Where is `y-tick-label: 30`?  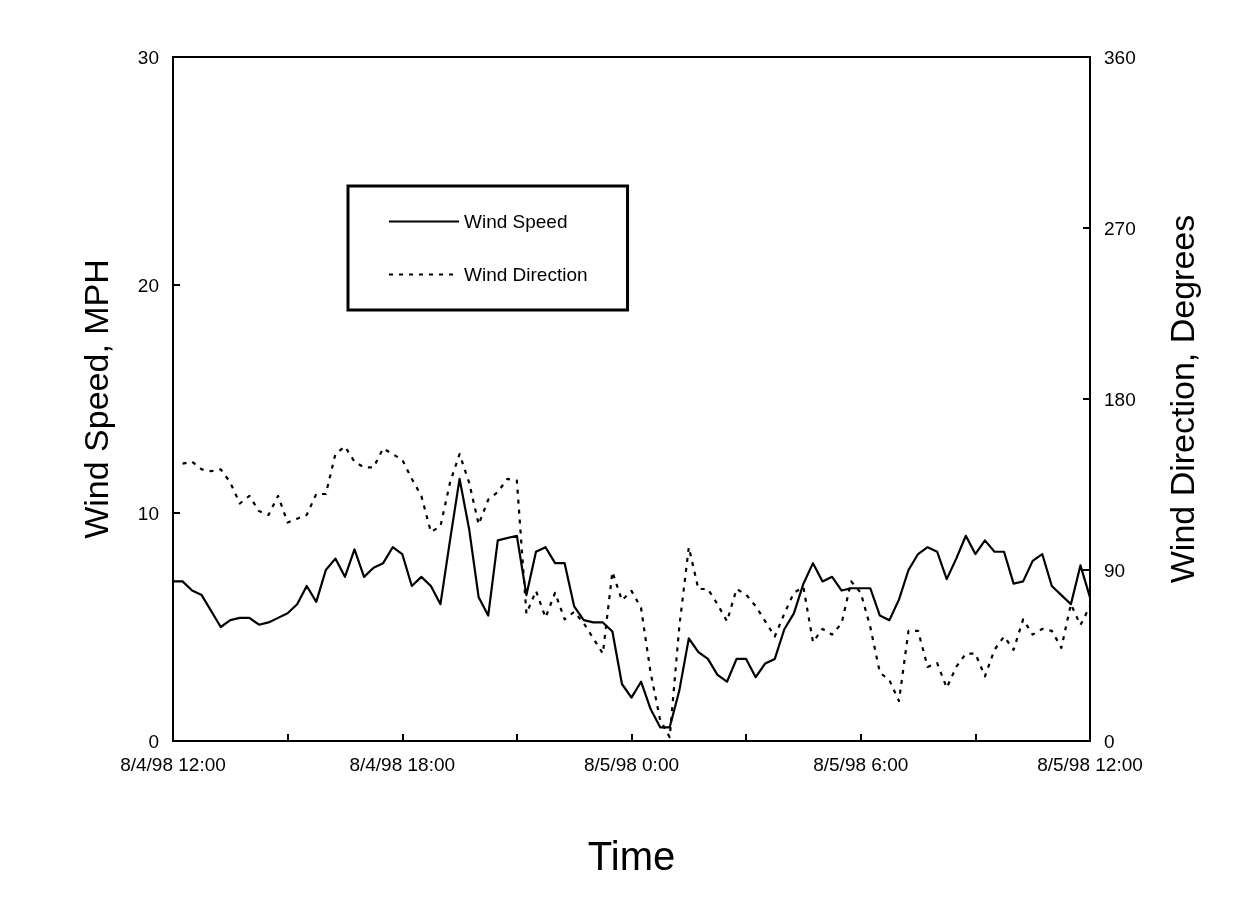 y-tick-label: 30 is located at coordinates (148, 57).